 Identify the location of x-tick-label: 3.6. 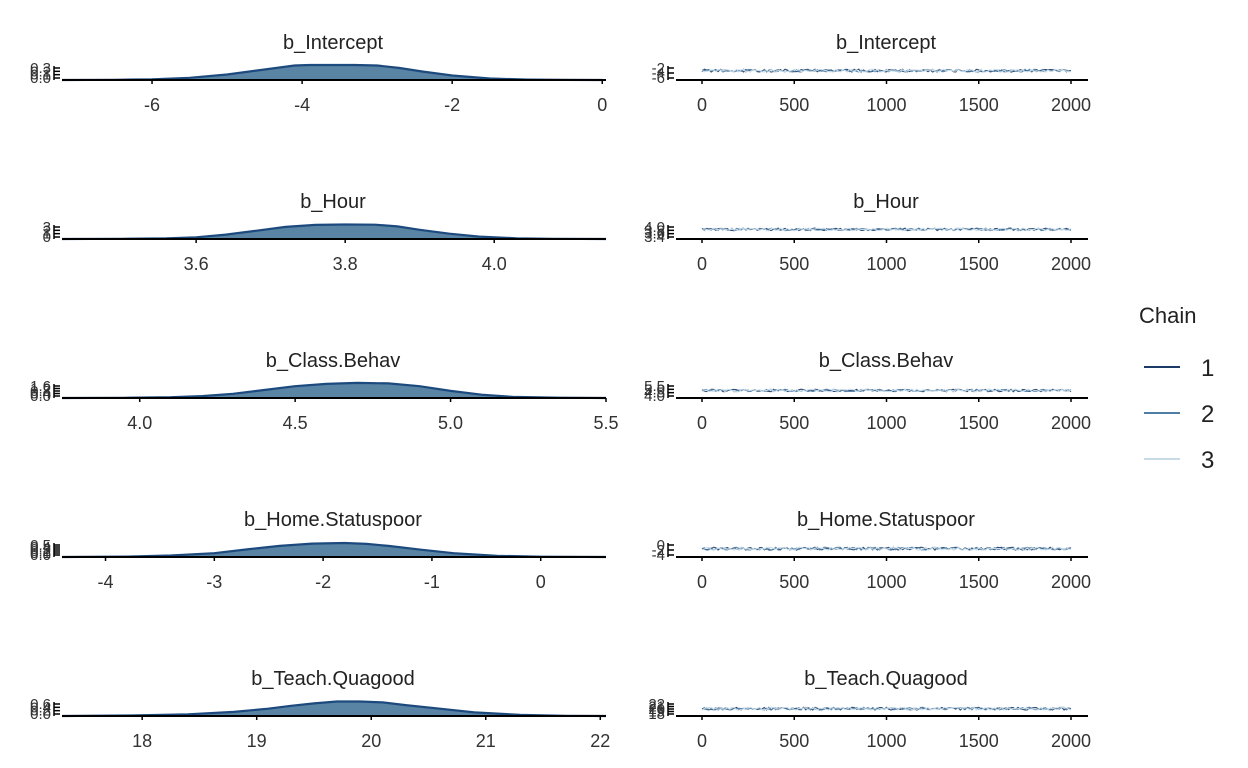
(196, 264).